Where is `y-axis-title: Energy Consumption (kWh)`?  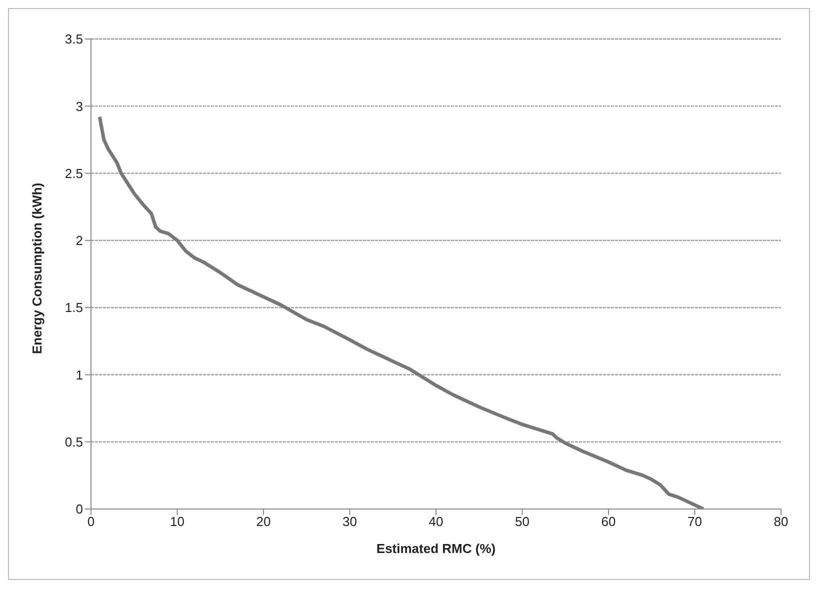
y-axis-title: Energy Consumption (kWh) is located at coordinates (37, 268).